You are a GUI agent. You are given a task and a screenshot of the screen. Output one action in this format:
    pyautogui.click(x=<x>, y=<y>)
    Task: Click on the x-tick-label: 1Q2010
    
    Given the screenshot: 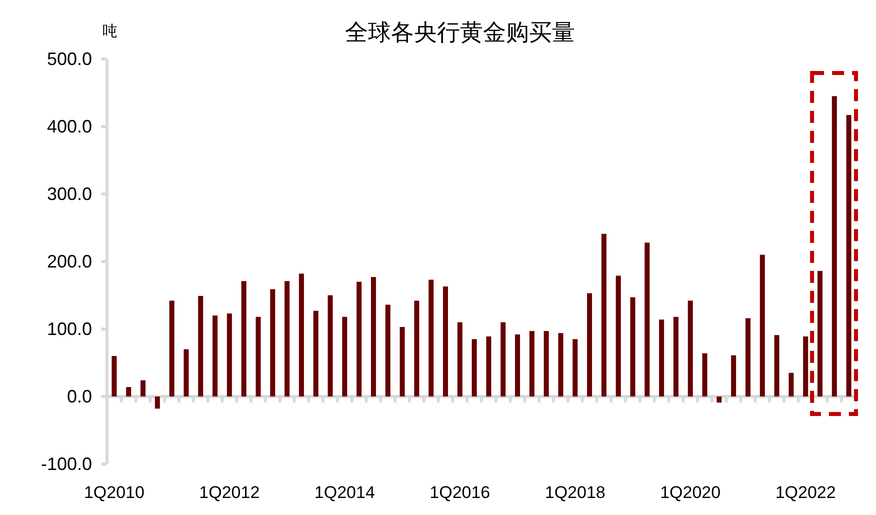 What is the action you would take?
    pyautogui.click(x=114, y=492)
    